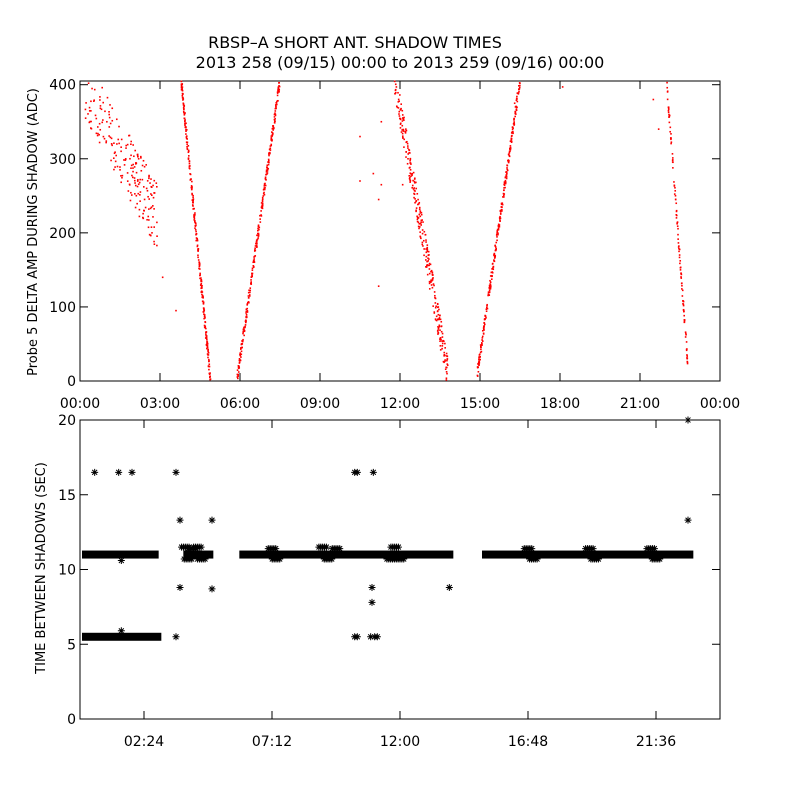  I want to click on amplitude-x-tick-label: 06:00, so click(240, 404).